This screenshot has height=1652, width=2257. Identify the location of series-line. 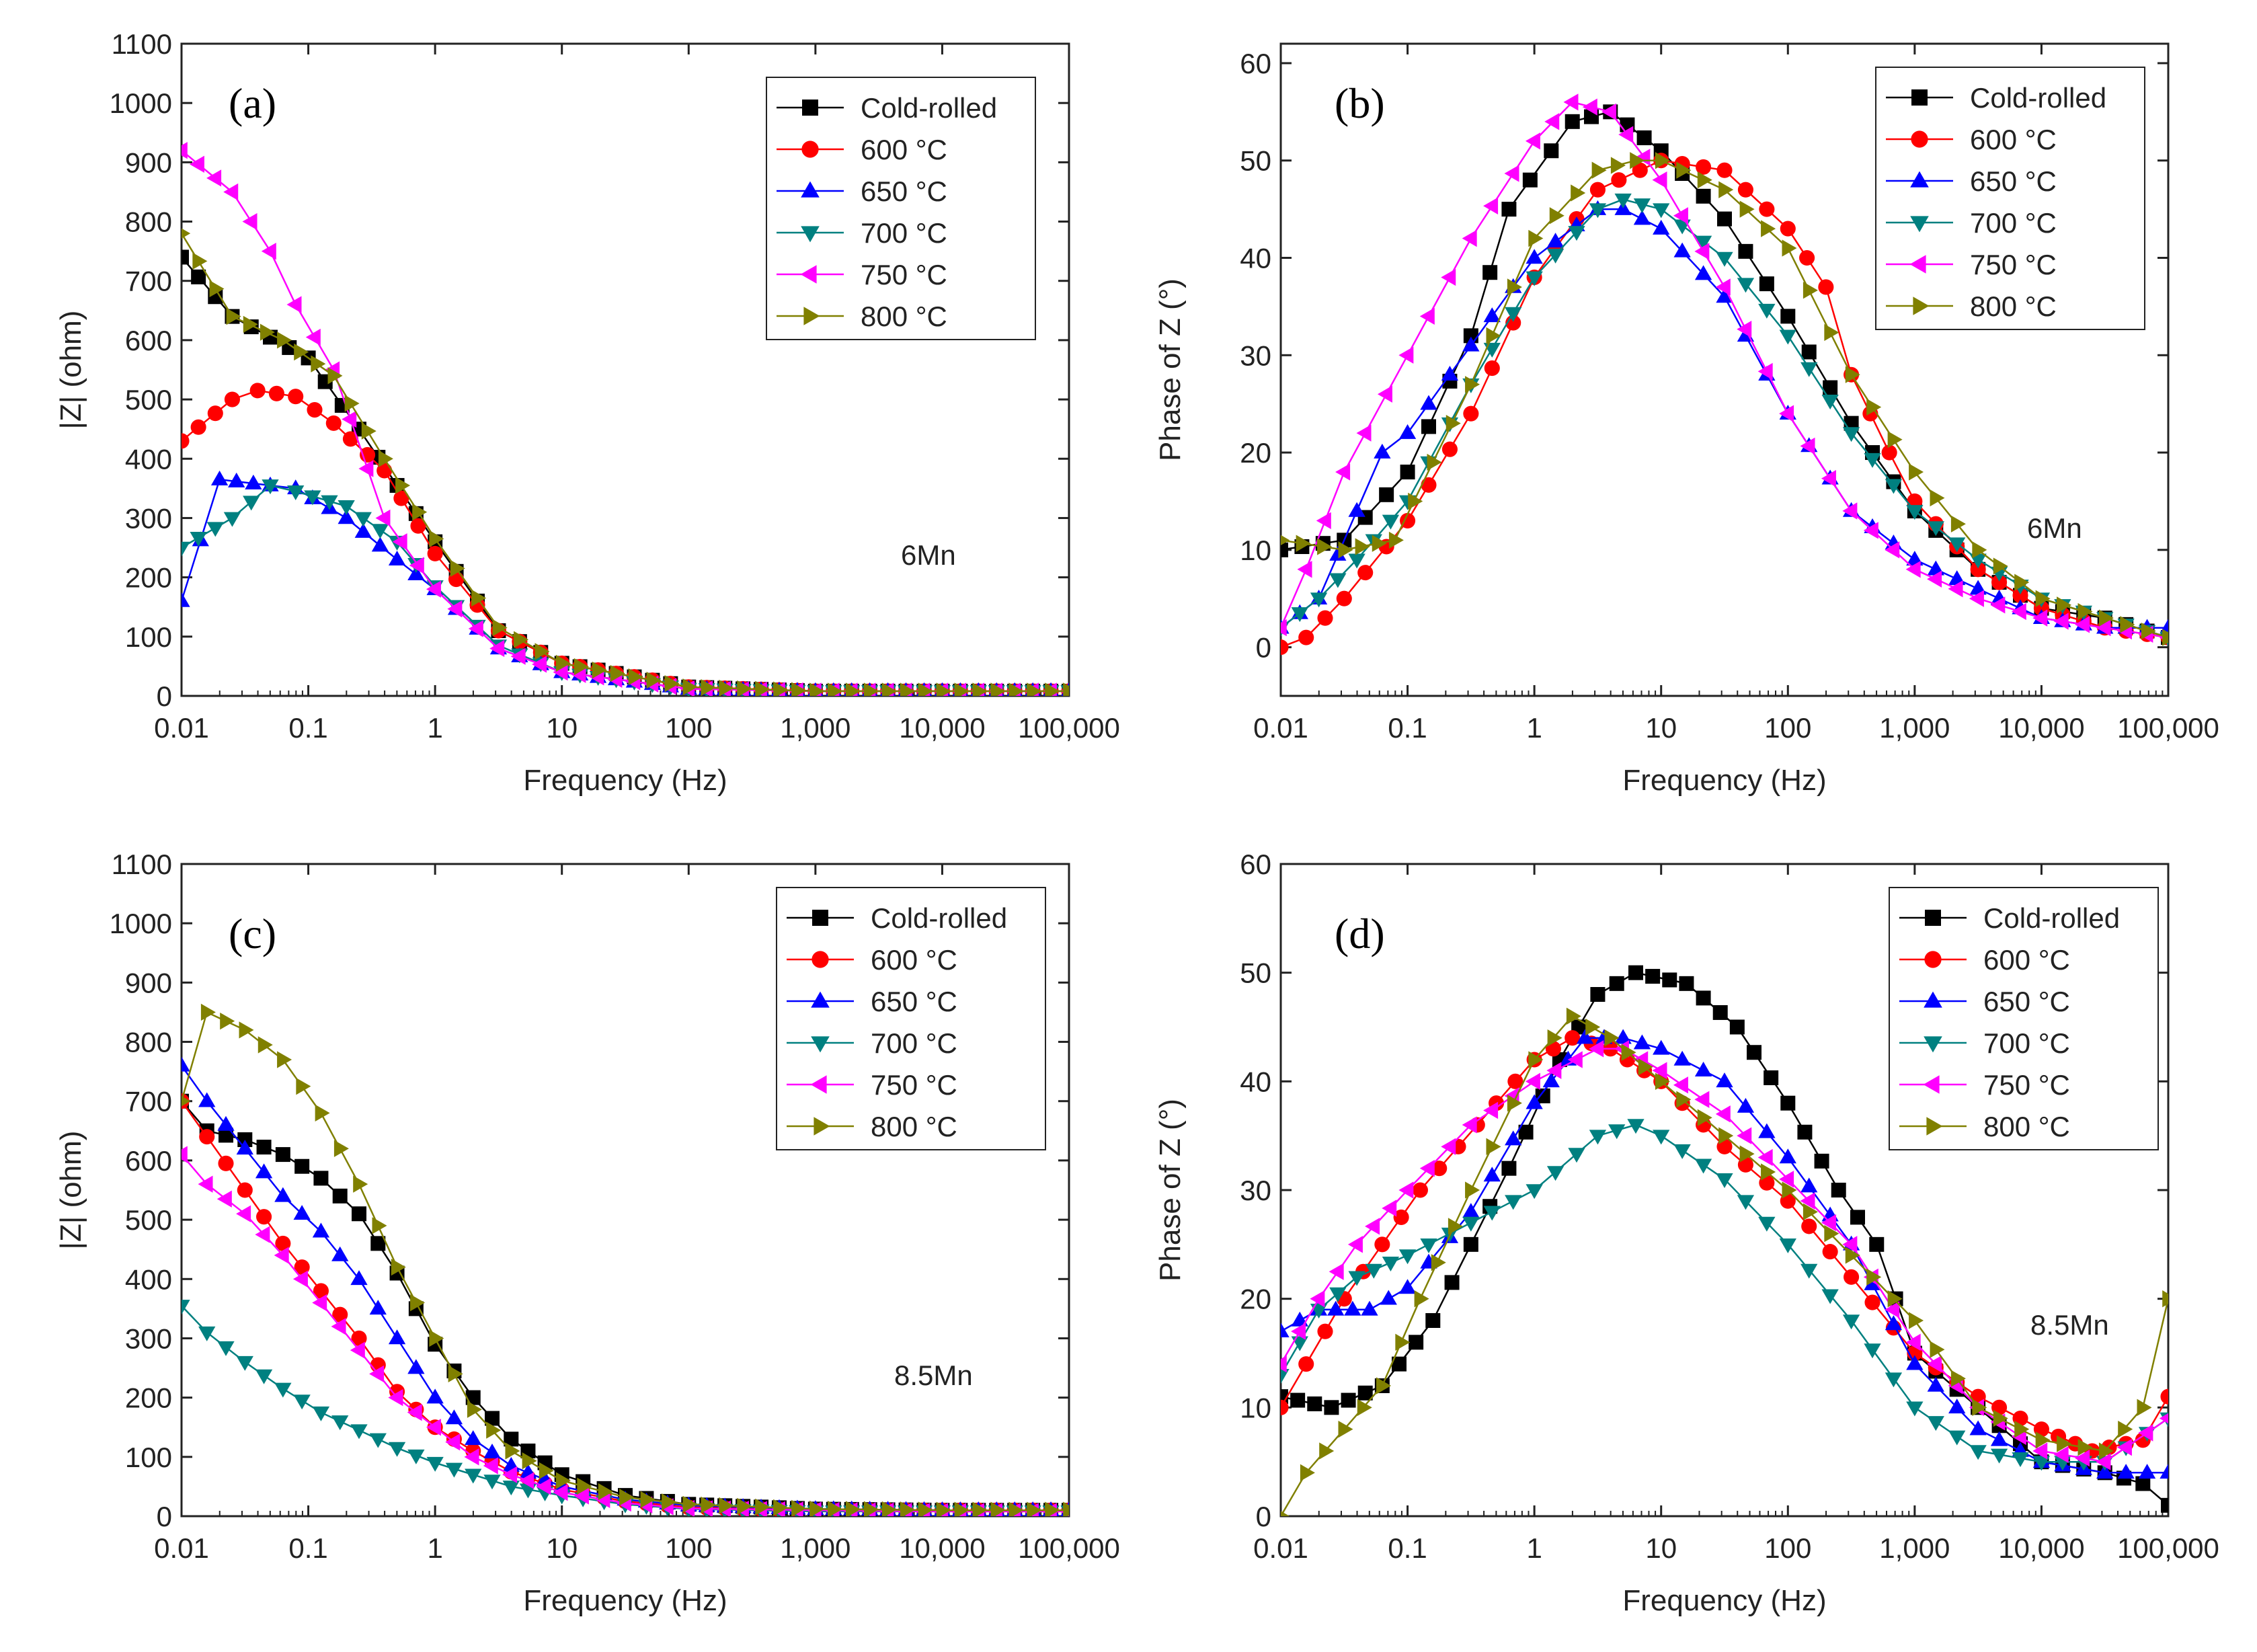
(625, 1305).